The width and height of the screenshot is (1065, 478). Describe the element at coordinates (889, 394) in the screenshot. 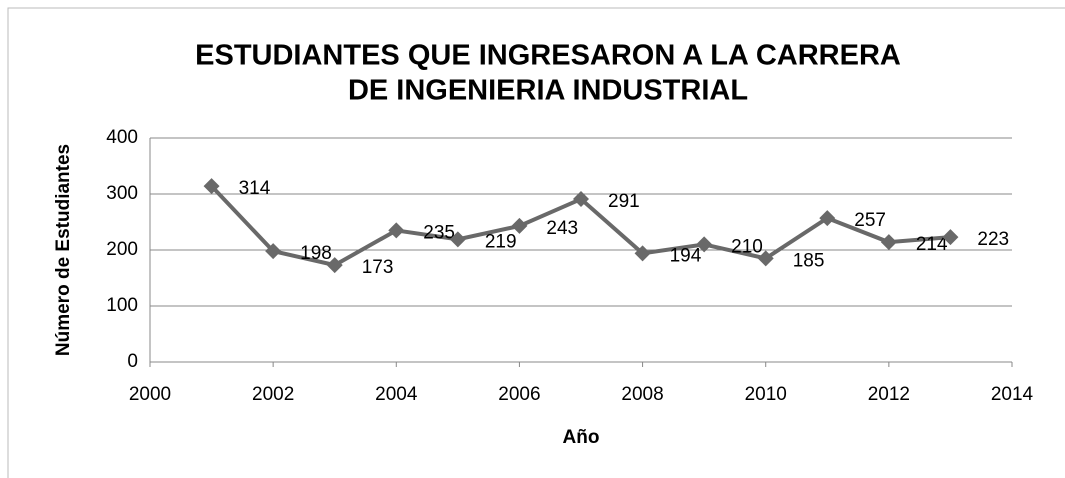

I see `x-tick-label: 2012` at that location.